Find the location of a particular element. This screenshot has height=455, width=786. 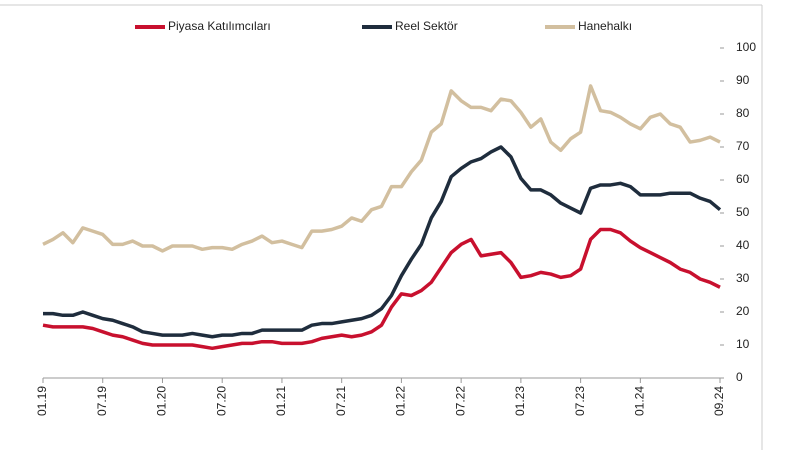

y-tick-label: 60 is located at coordinates (743, 179).